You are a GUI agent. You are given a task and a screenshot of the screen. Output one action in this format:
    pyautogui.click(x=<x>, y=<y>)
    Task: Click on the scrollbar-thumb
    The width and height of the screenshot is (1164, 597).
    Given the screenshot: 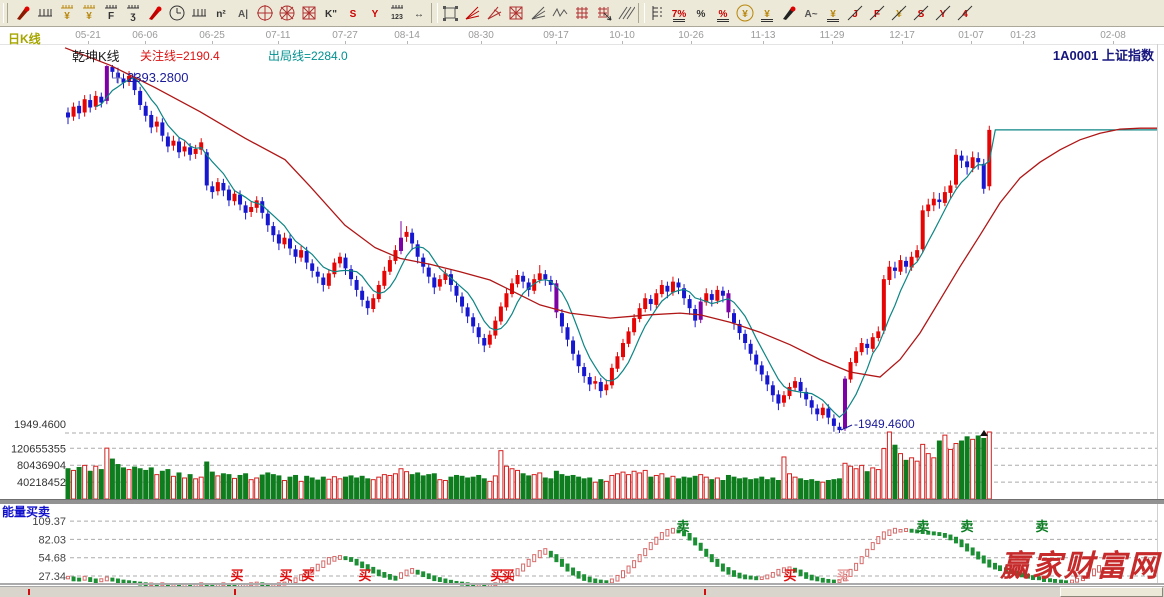 What is the action you would take?
    pyautogui.click(x=1111, y=592)
    